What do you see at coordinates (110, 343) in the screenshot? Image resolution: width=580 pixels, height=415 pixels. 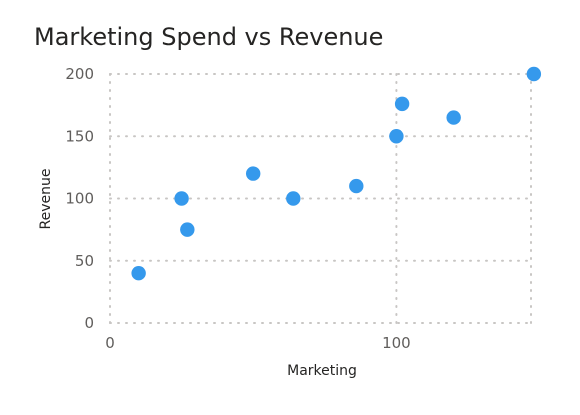 I see `x-tick-label: 0` at bounding box center [110, 343].